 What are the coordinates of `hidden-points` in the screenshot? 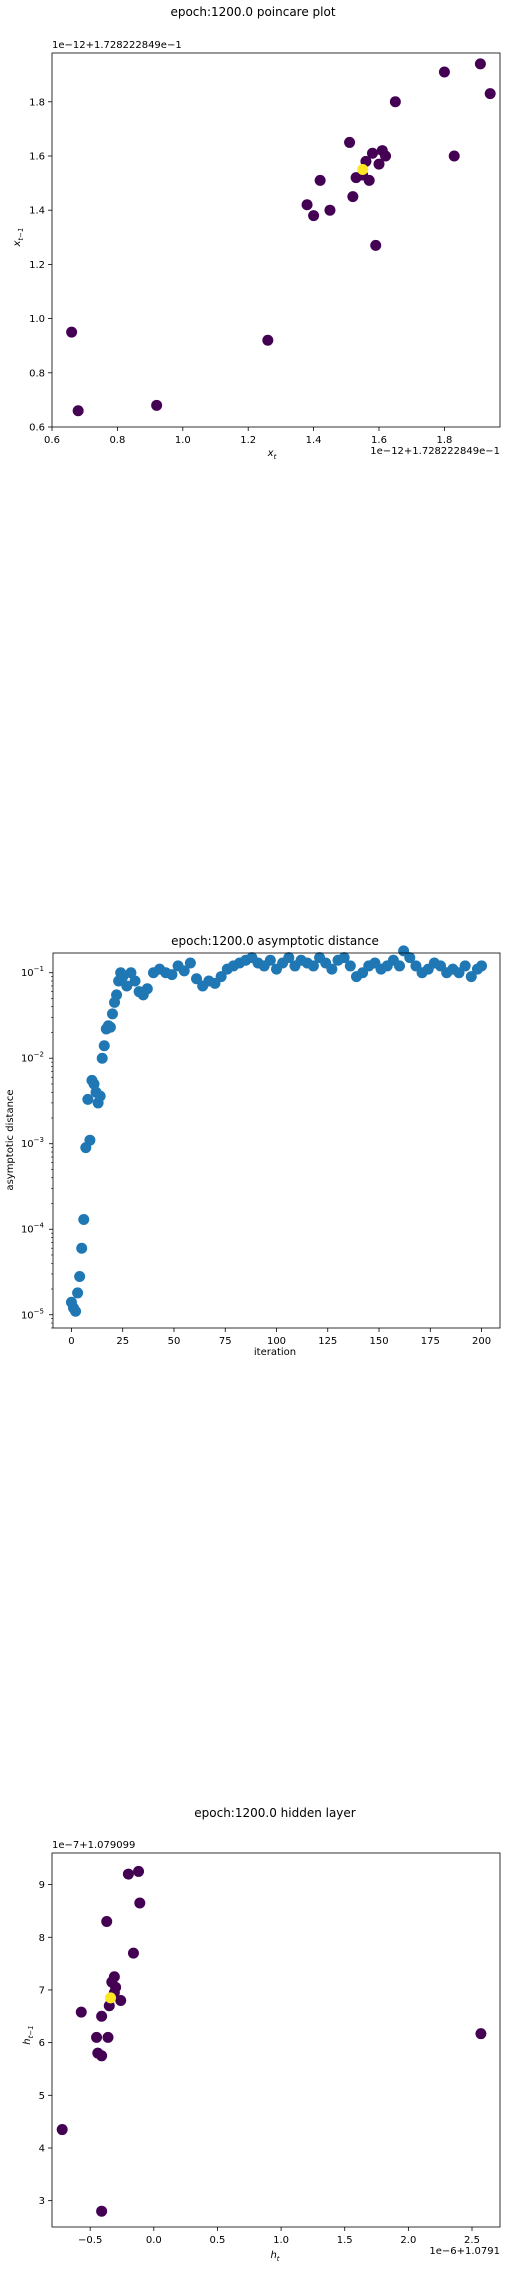 It's located at (271, 2041).